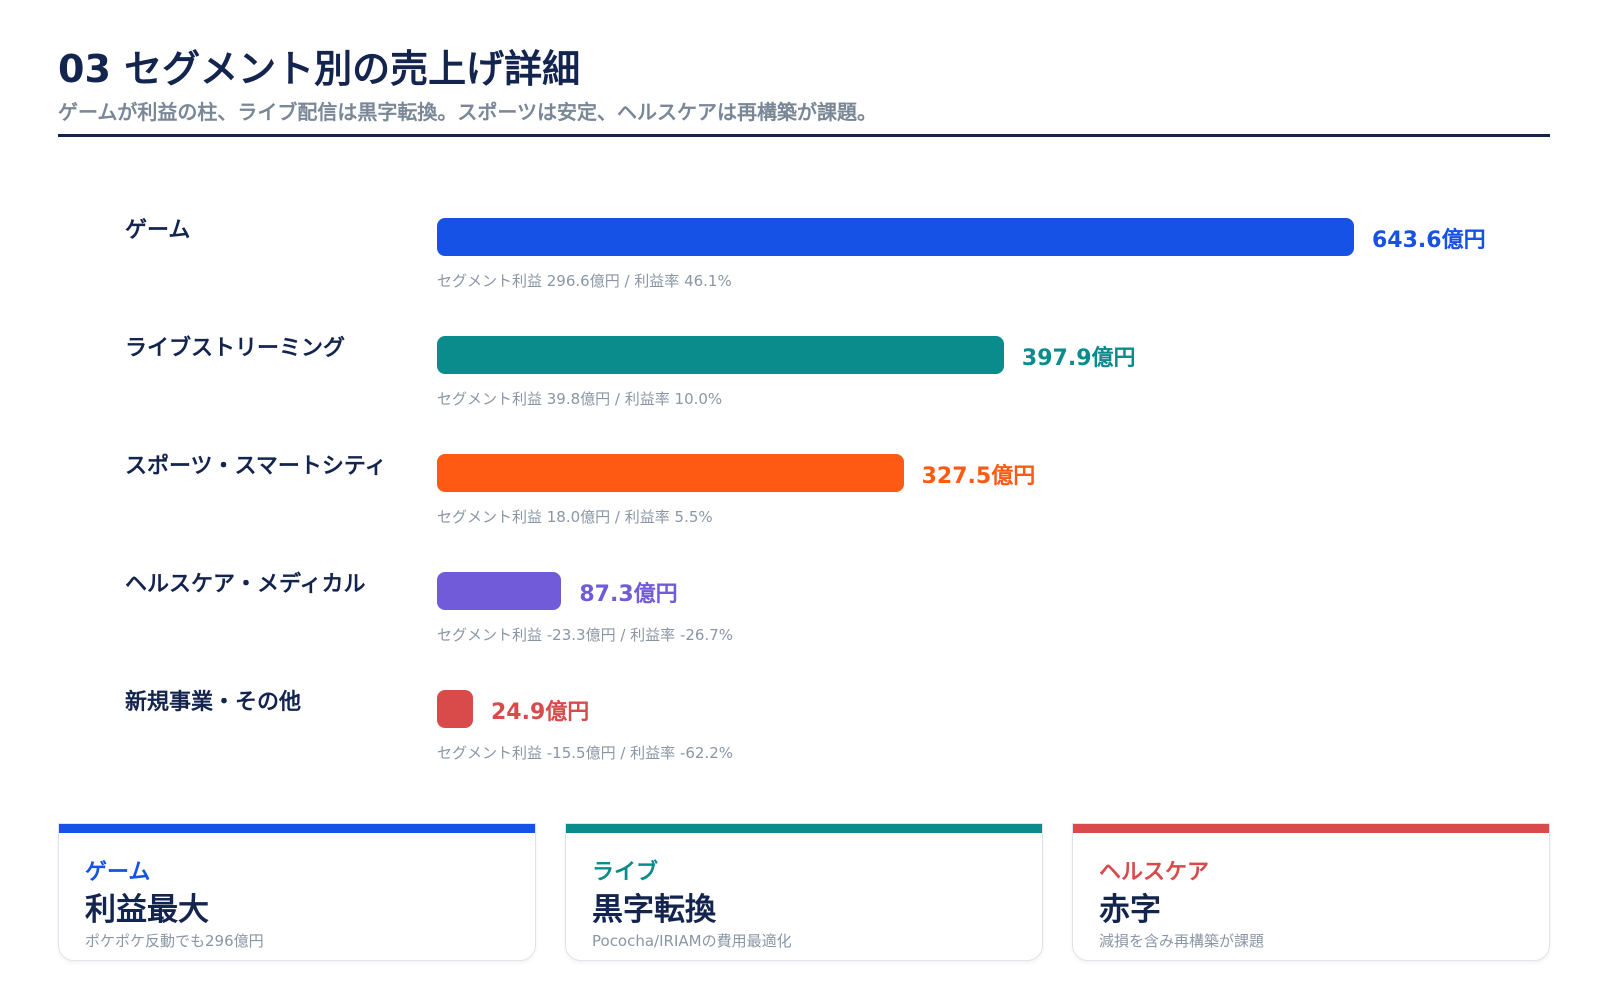  What do you see at coordinates (1311, 892) in the screenshot?
I see `summary-card-healthcare: ヘルスケア 赤字 減損を含み再構築が課題` at bounding box center [1311, 892].